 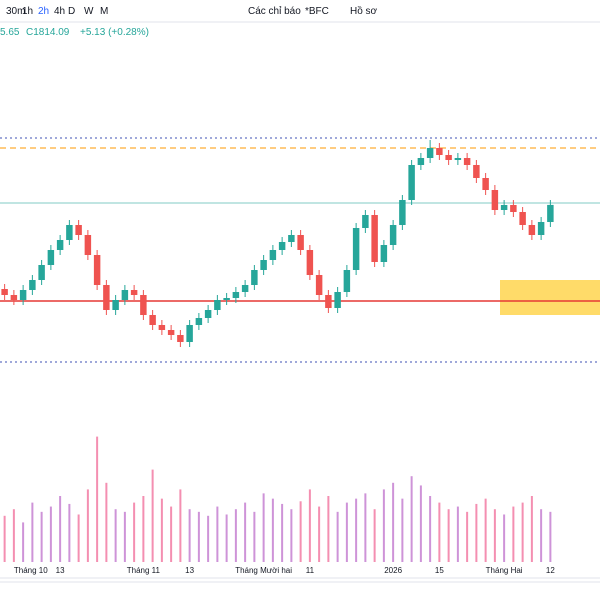 I want to click on x-tick-label: Tháng 10, so click(x=31, y=570).